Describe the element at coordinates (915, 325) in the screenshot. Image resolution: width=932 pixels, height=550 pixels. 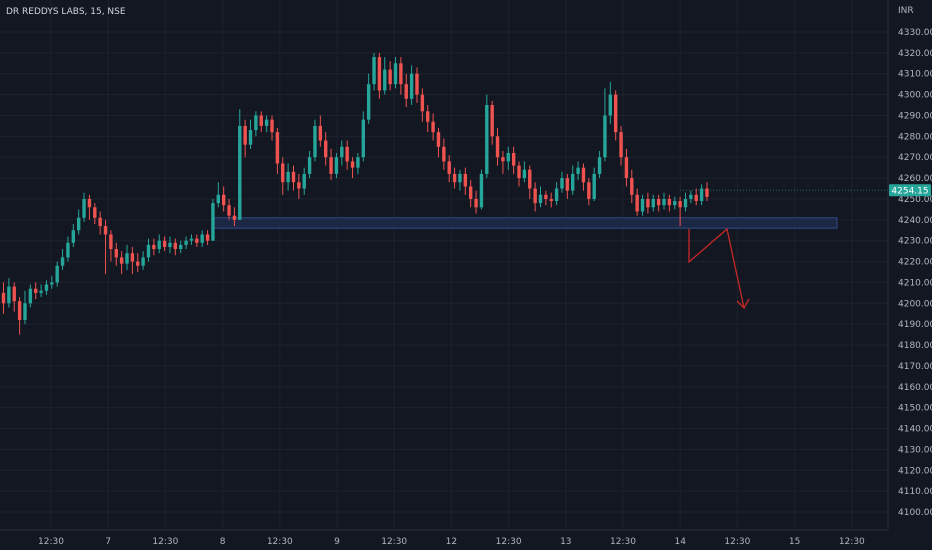
I see `price-tick-label: 4190.00` at that location.